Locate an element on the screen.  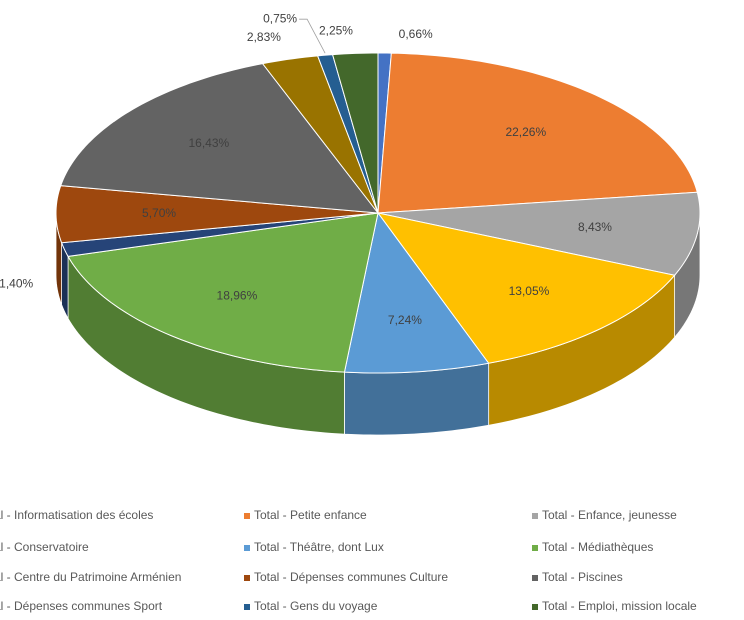
data-label: 0,75% is located at coordinates (280, 18).